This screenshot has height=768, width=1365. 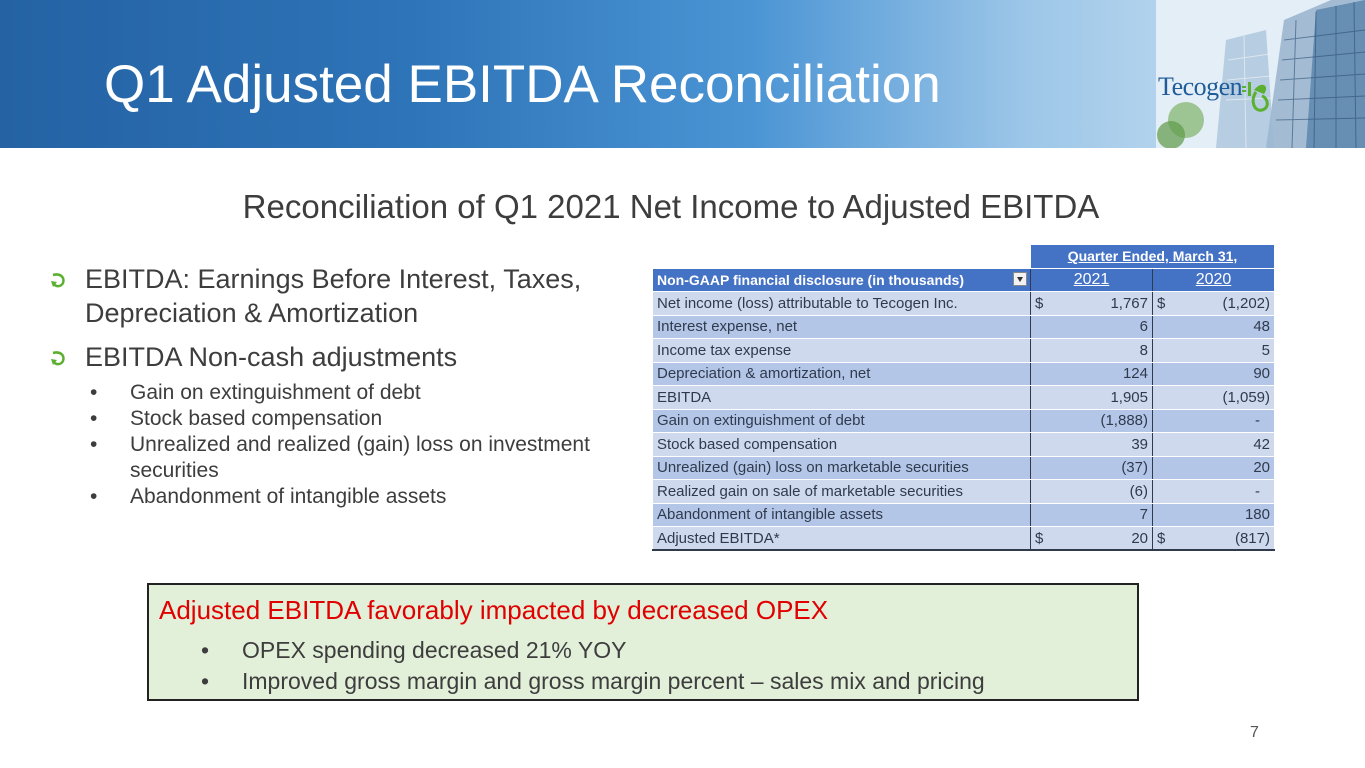 I want to click on building-image, so click(x=1260, y=74).